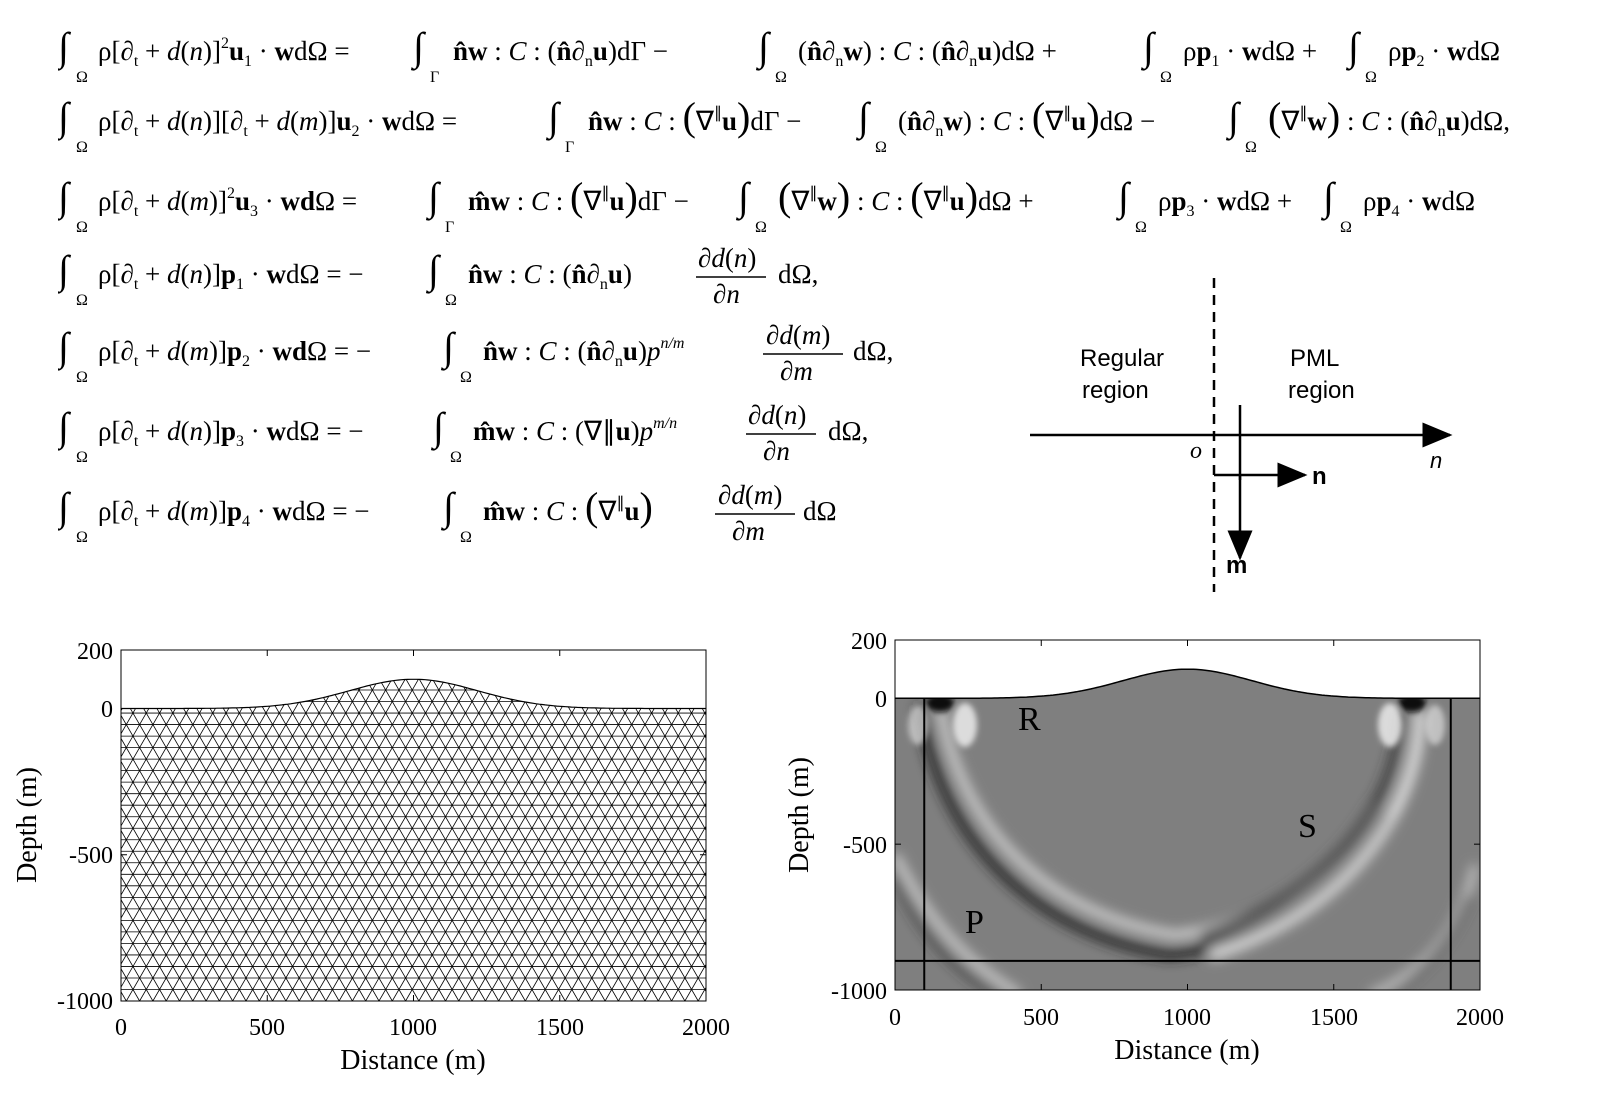 Image resolution: width=1597 pixels, height=1107 pixels. I want to click on origin-label: o, so click(1196, 451).